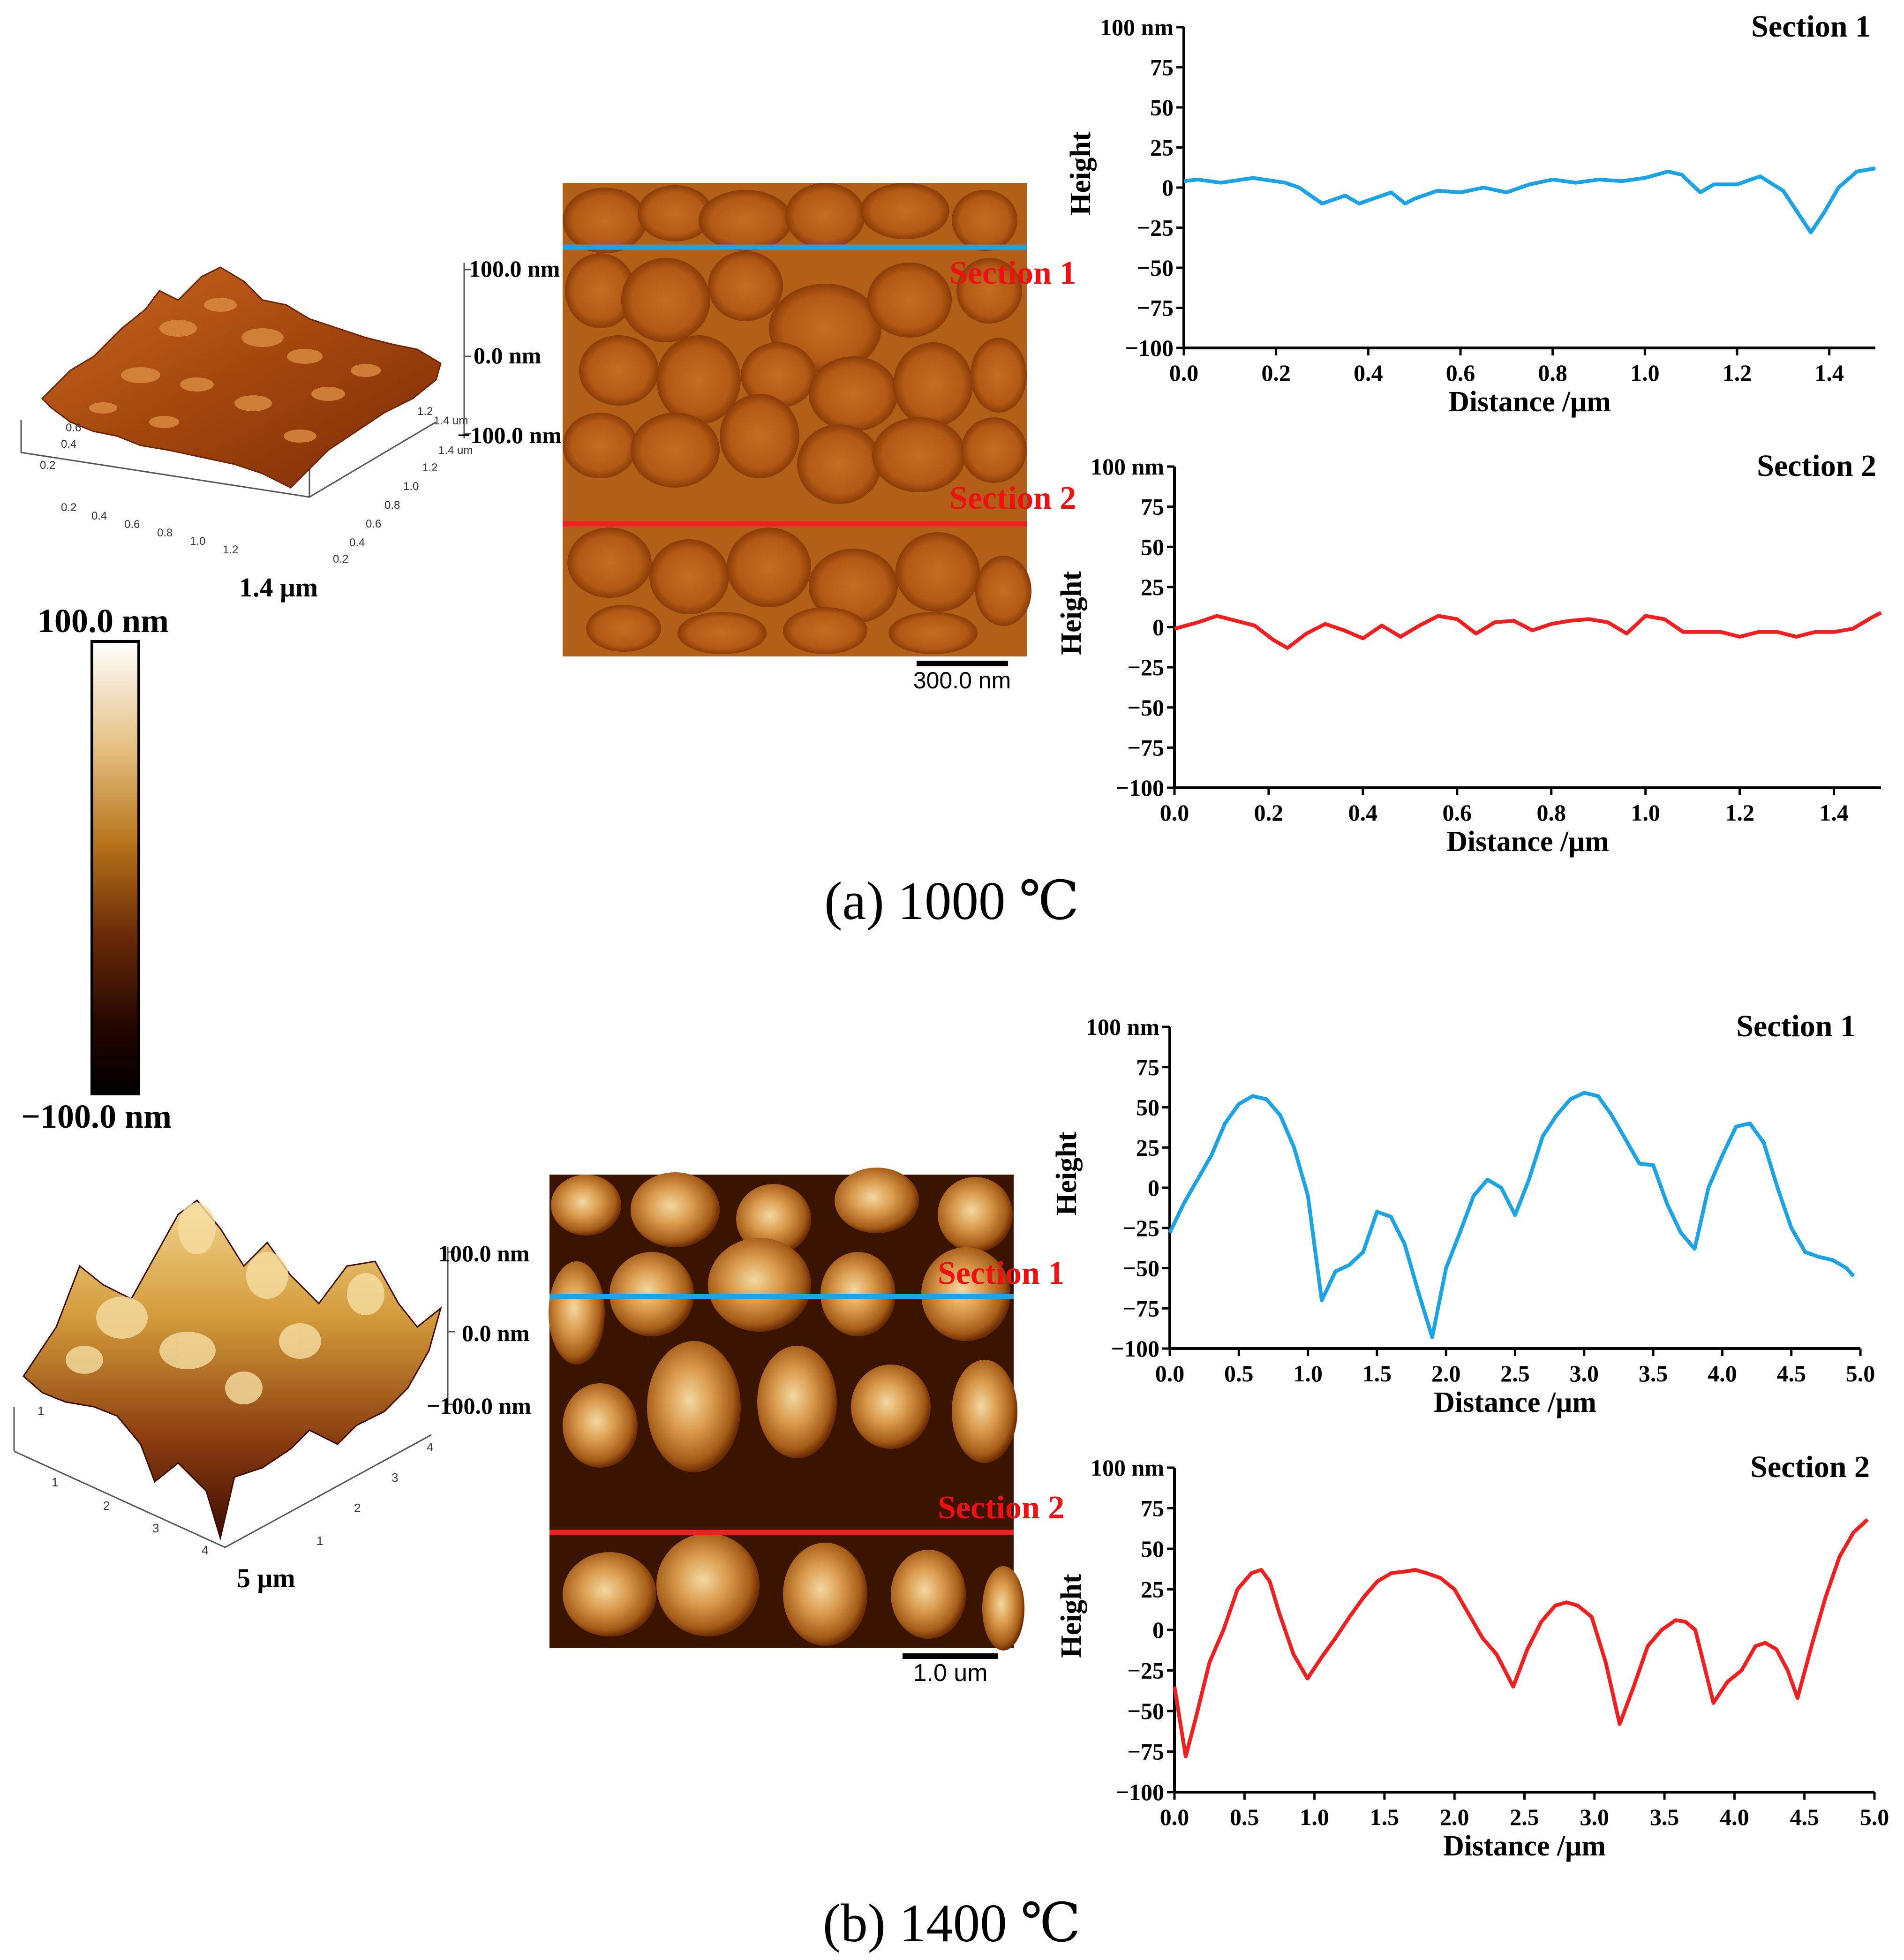 The image size is (1904, 1960). Describe the element at coordinates (951, 1673) in the screenshot. I see `afm-image-b-scale-bar-label: 1.0 um` at that location.